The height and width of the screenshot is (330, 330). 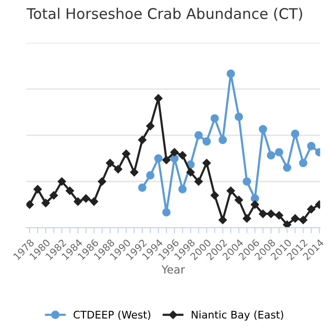 What do you see at coordinates (112, 315) in the screenshot?
I see `legend-label: CTDEEP (West)` at bounding box center [112, 315].